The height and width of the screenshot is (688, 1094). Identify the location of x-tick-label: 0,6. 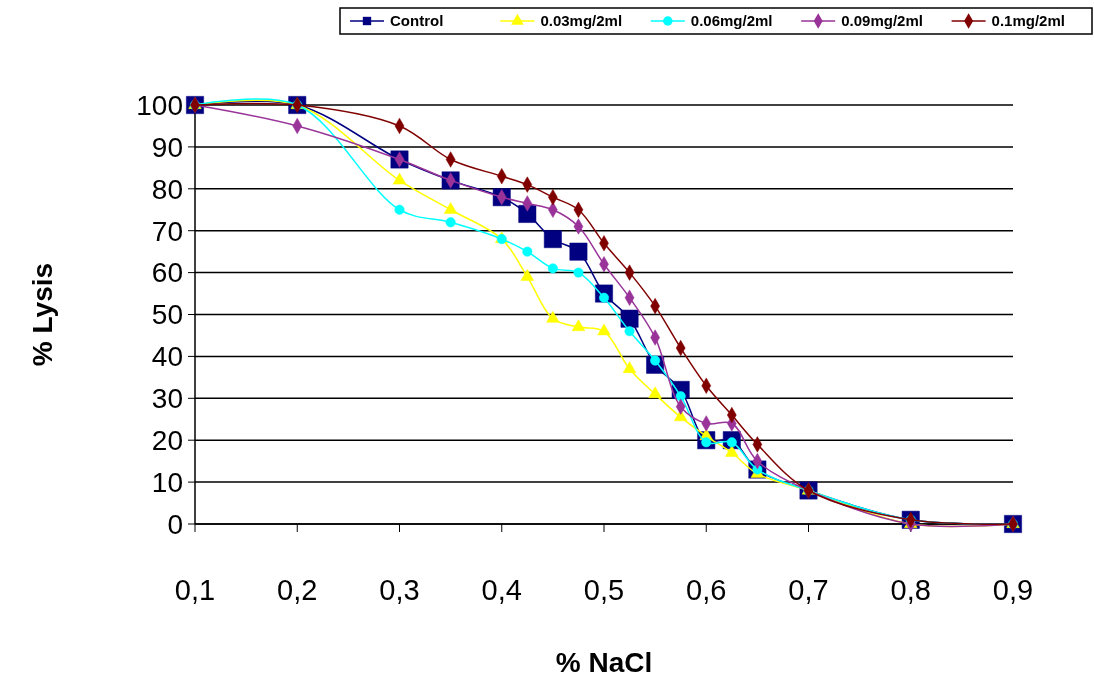
(706, 590).